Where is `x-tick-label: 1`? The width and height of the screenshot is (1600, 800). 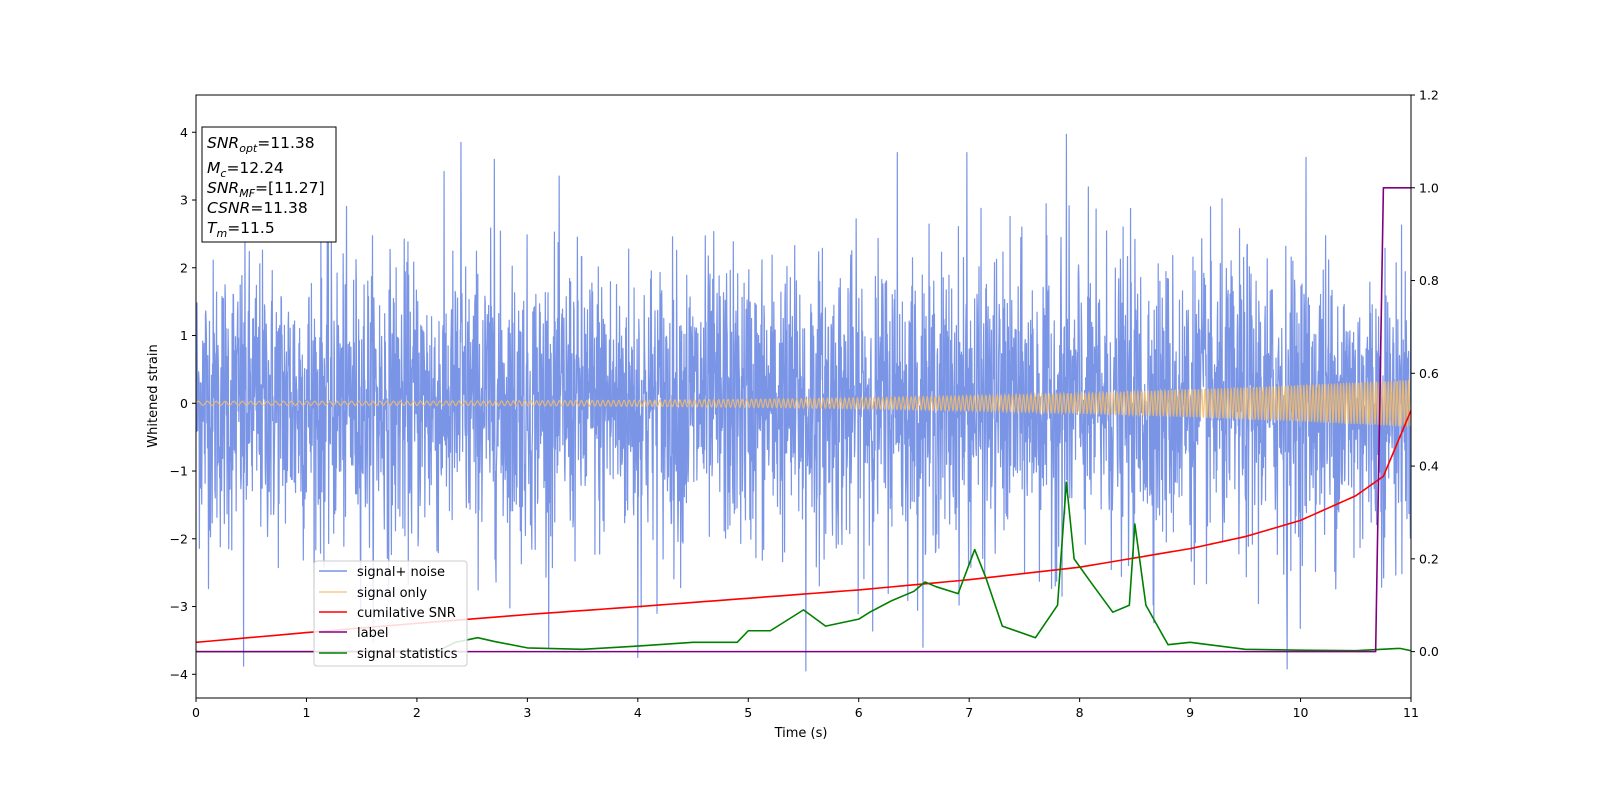 x-tick-label: 1 is located at coordinates (306, 712).